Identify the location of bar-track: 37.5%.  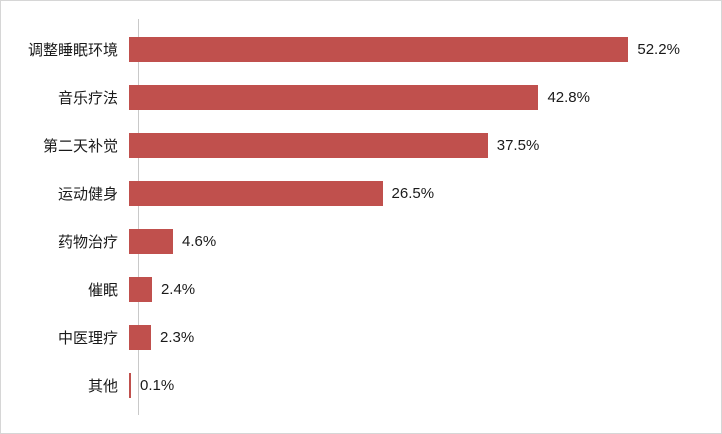
(415, 145).